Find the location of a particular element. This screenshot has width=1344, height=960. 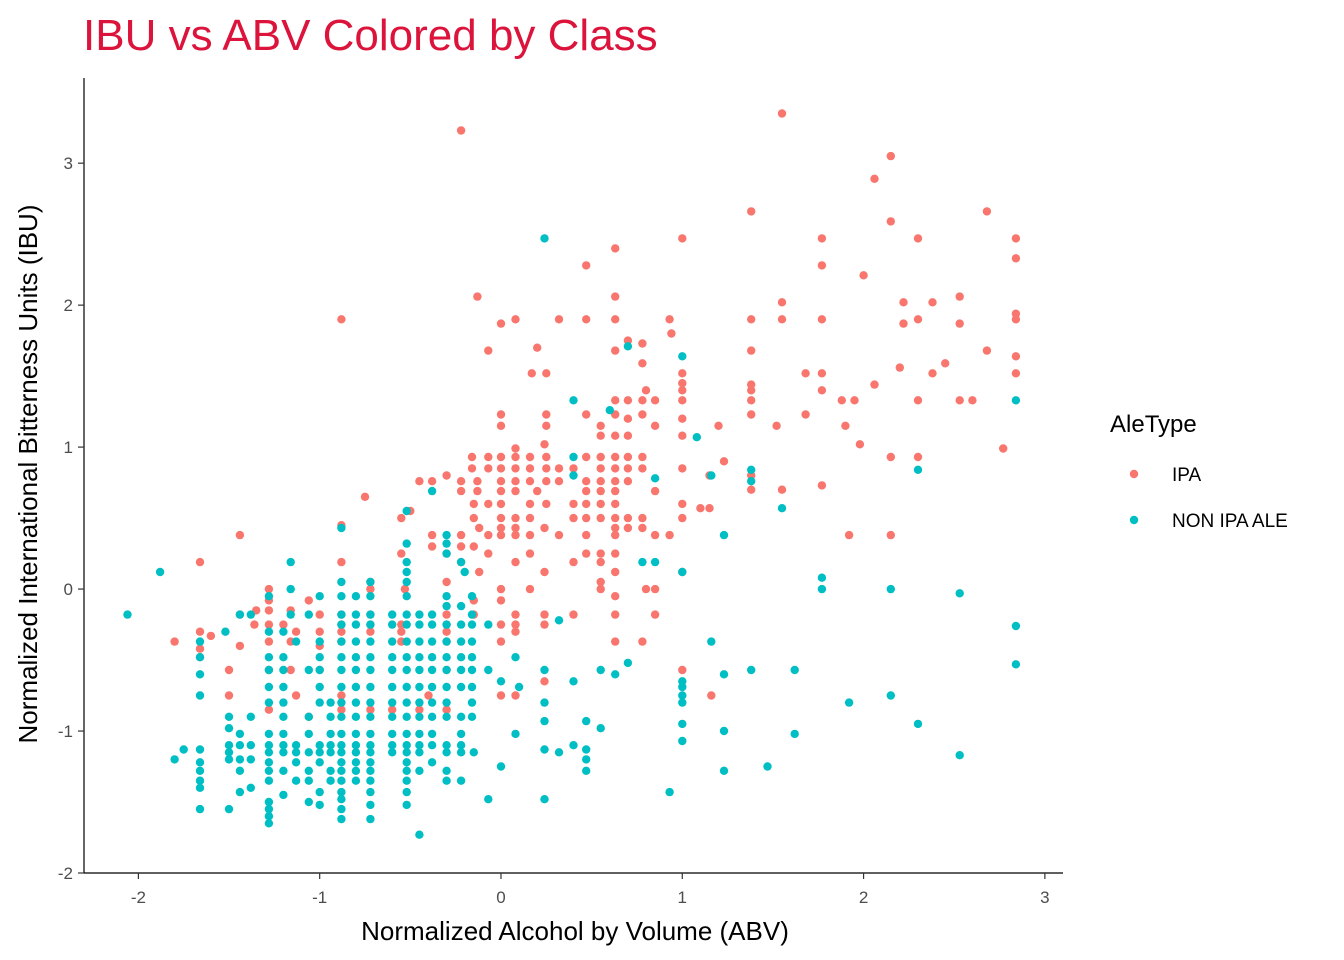

chart-title: IBU vs ABV Colored by Class is located at coordinates (370, 35).